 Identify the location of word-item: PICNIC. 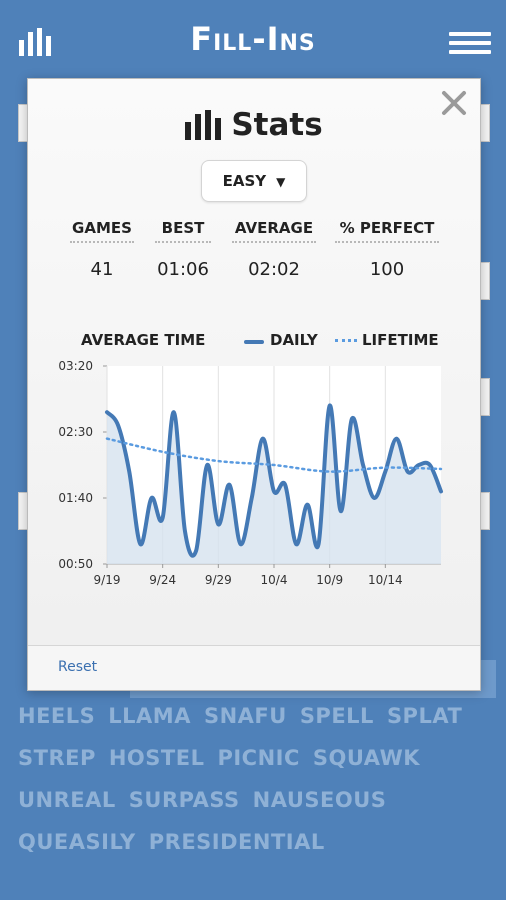
(258, 758).